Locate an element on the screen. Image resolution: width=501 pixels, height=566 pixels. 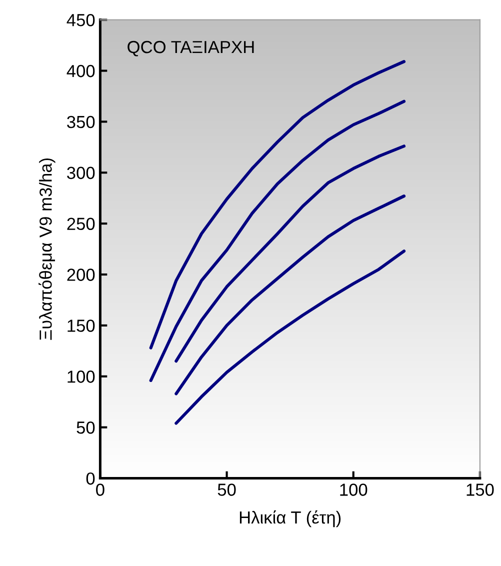
x-axis-title: Ηλικία Τ (έτη) is located at coordinates (290, 519).